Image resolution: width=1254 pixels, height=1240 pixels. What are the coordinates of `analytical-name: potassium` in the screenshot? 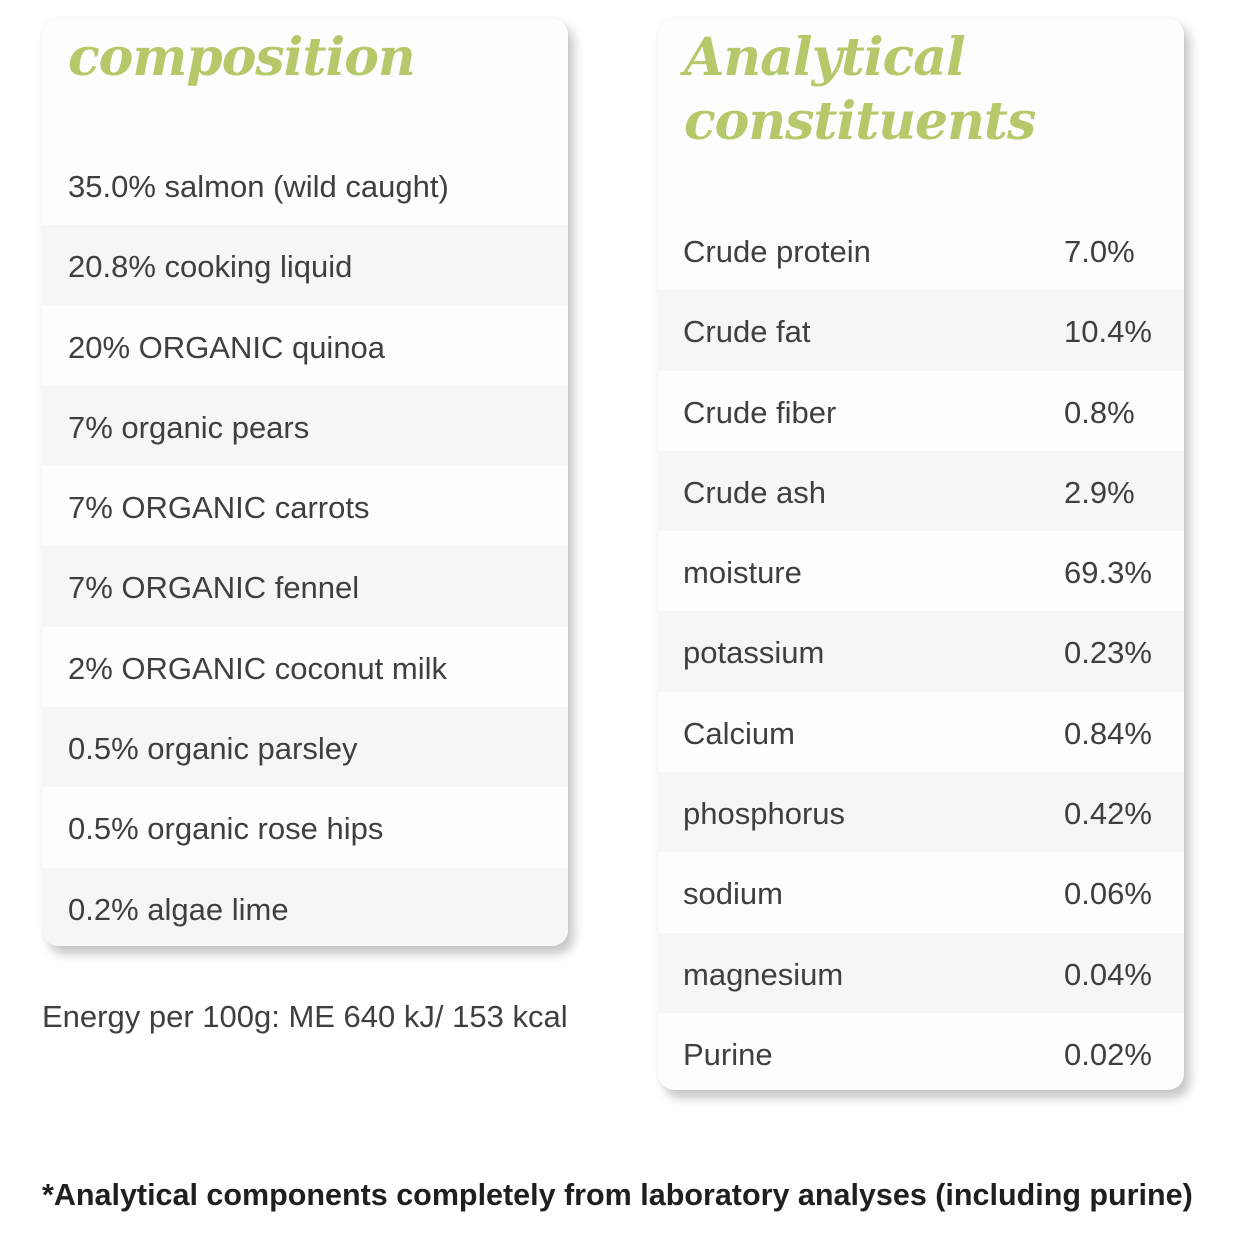 It's located at (754, 653).